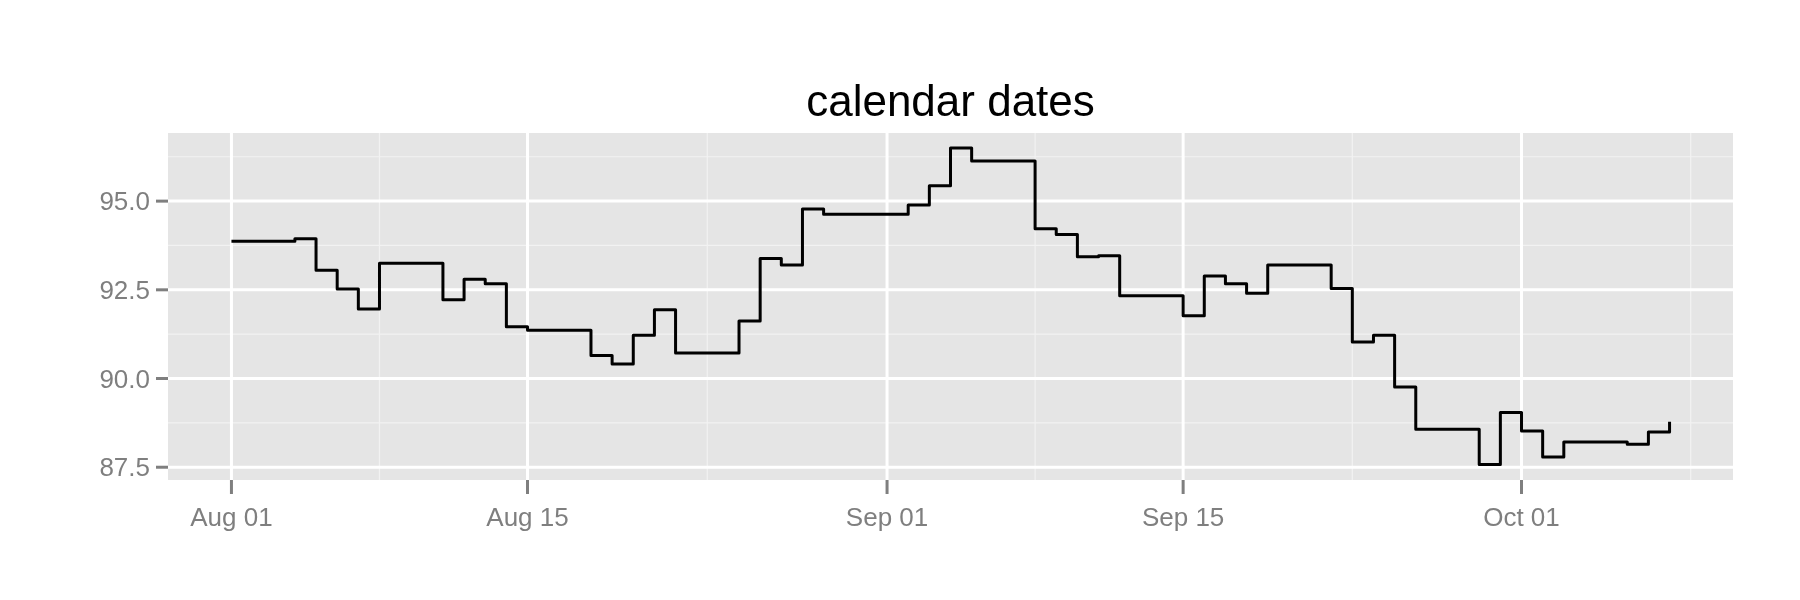  Describe the element at coordinates (950, 101) in the screenshot. I see `chart-title: calendar dates` at that location.